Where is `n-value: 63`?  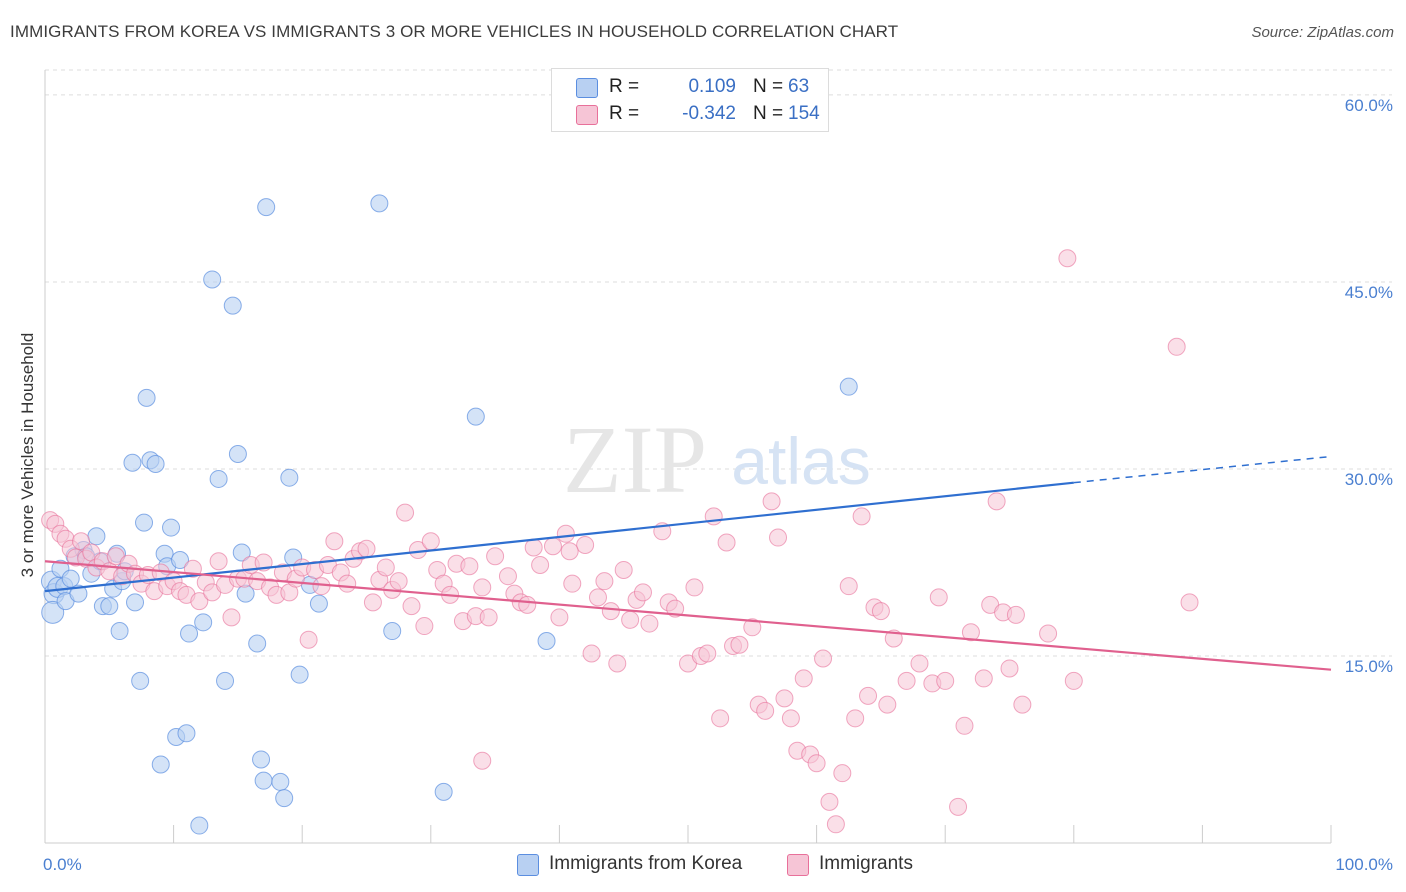
n-value: 63 is located at coordinates (799, 86).